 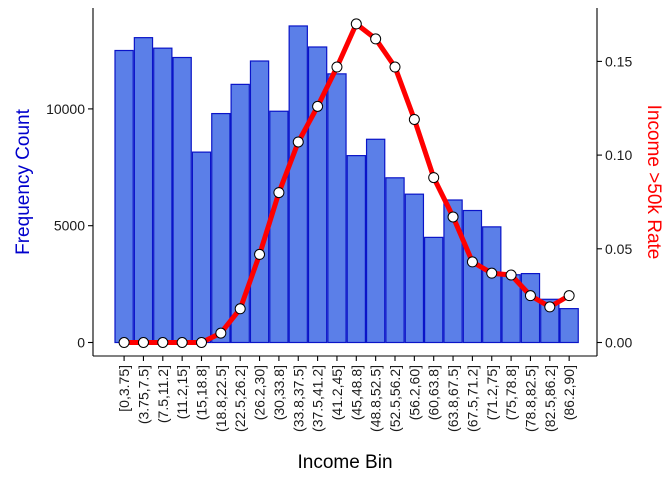 What do you see at coordinates (318, 398) in the screenshot?
I see `x-tick-label: (37.5,41.2]` at bounding box center [318, 398].